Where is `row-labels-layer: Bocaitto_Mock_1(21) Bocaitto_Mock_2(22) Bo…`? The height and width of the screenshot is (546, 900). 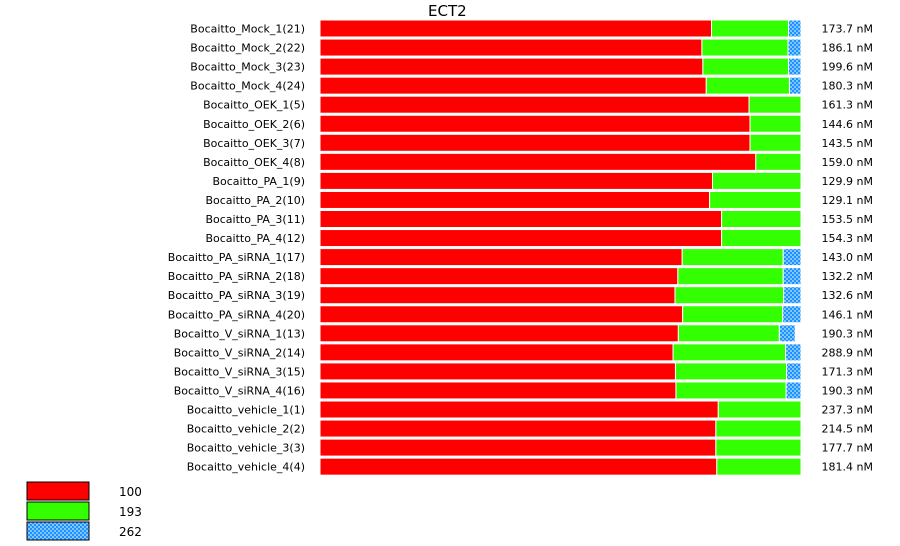 row-labels-layer: Bocaitto_Mock_1(21) Bocaitto_Mock_2(22) Bo… is located at coordinates (236, 248).